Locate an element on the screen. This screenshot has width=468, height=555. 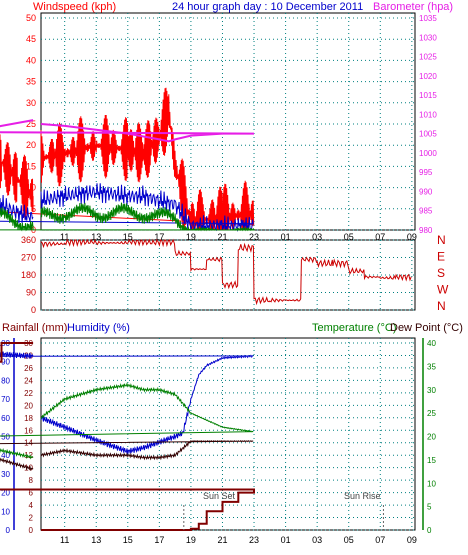
wind-x-tick-label: 13 is located at coordinates (96, 237).